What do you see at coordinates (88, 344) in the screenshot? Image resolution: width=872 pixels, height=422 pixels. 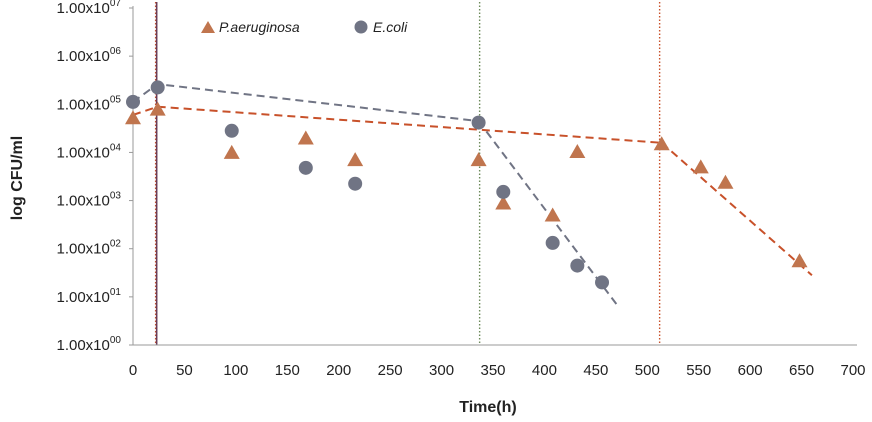 I see `y-tick-label: 1.00x1000` at bounding box center [88, 344].